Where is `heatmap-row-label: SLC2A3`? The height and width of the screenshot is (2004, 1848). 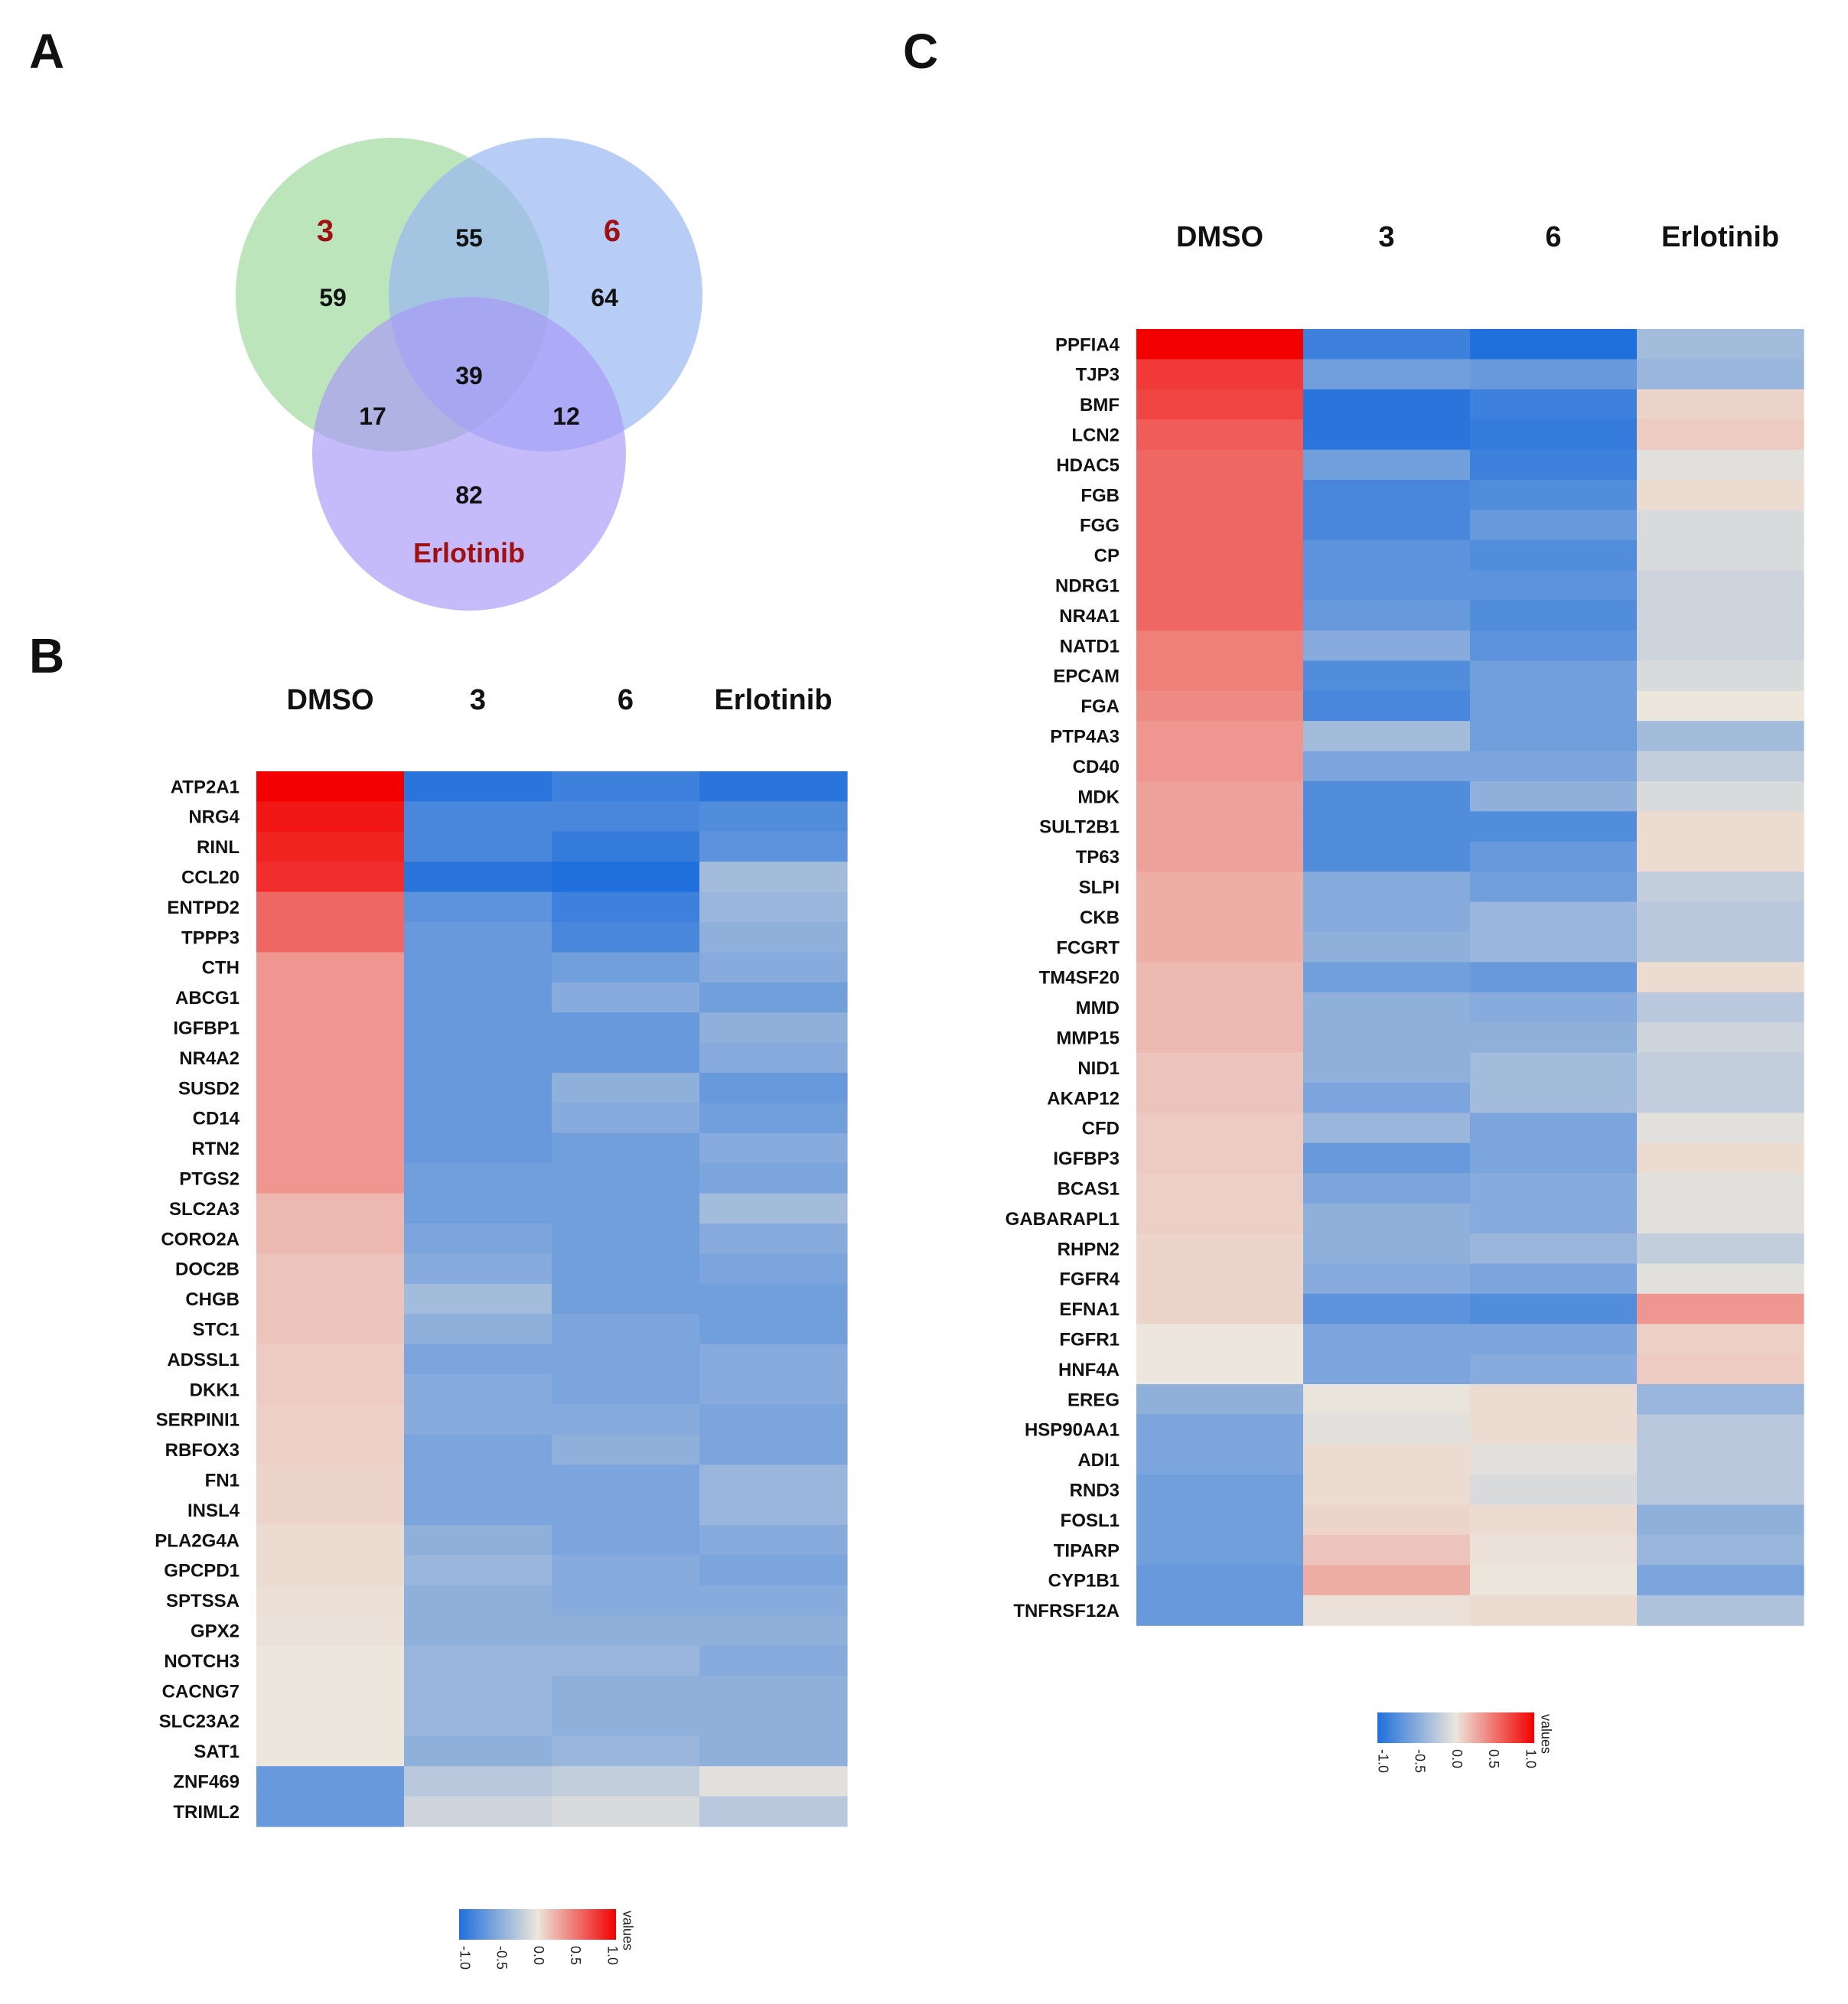 heatmap-row-label: SLC2A3 is located at coordinates (204, 1209).